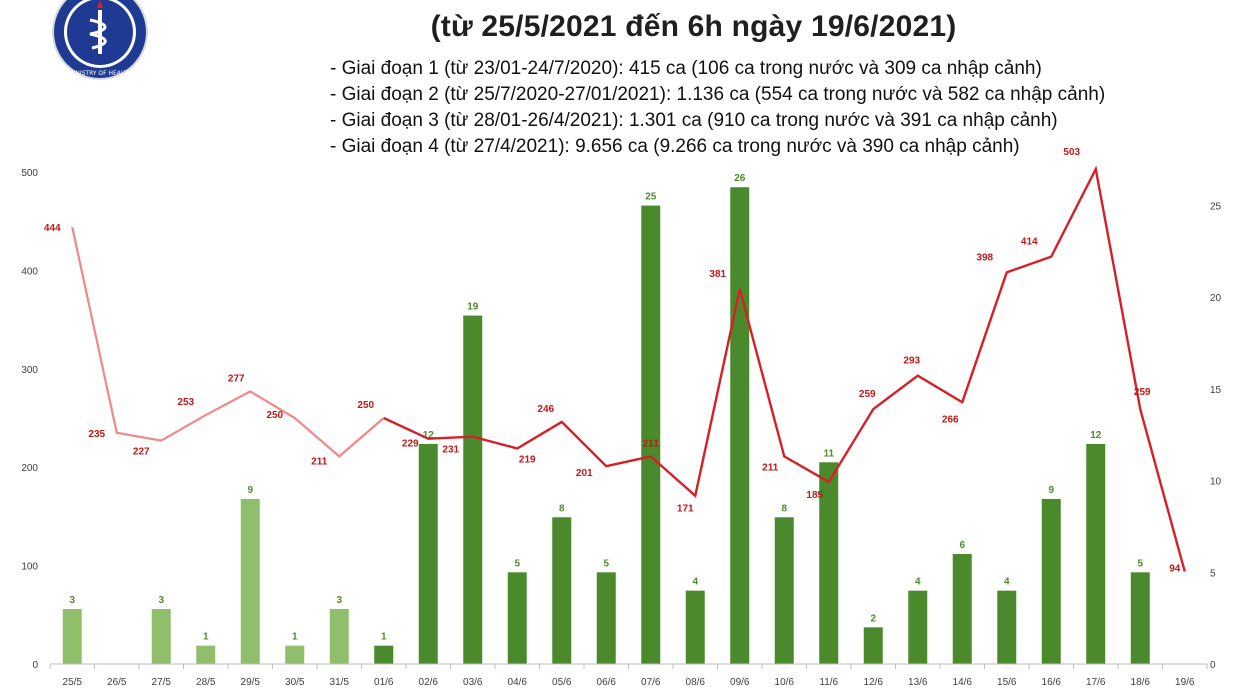  I want to click on line-value-label: 293, so click(911, 361).